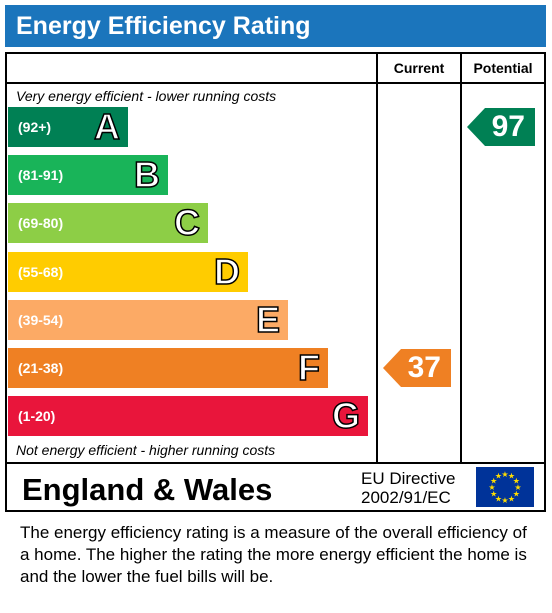 Image resolution: width=552 pixels, height=613 pixels. What do you see at coordinates (377, 258) in the screenshot?
I see `current-column-divider` at bounding box center [377, 258].